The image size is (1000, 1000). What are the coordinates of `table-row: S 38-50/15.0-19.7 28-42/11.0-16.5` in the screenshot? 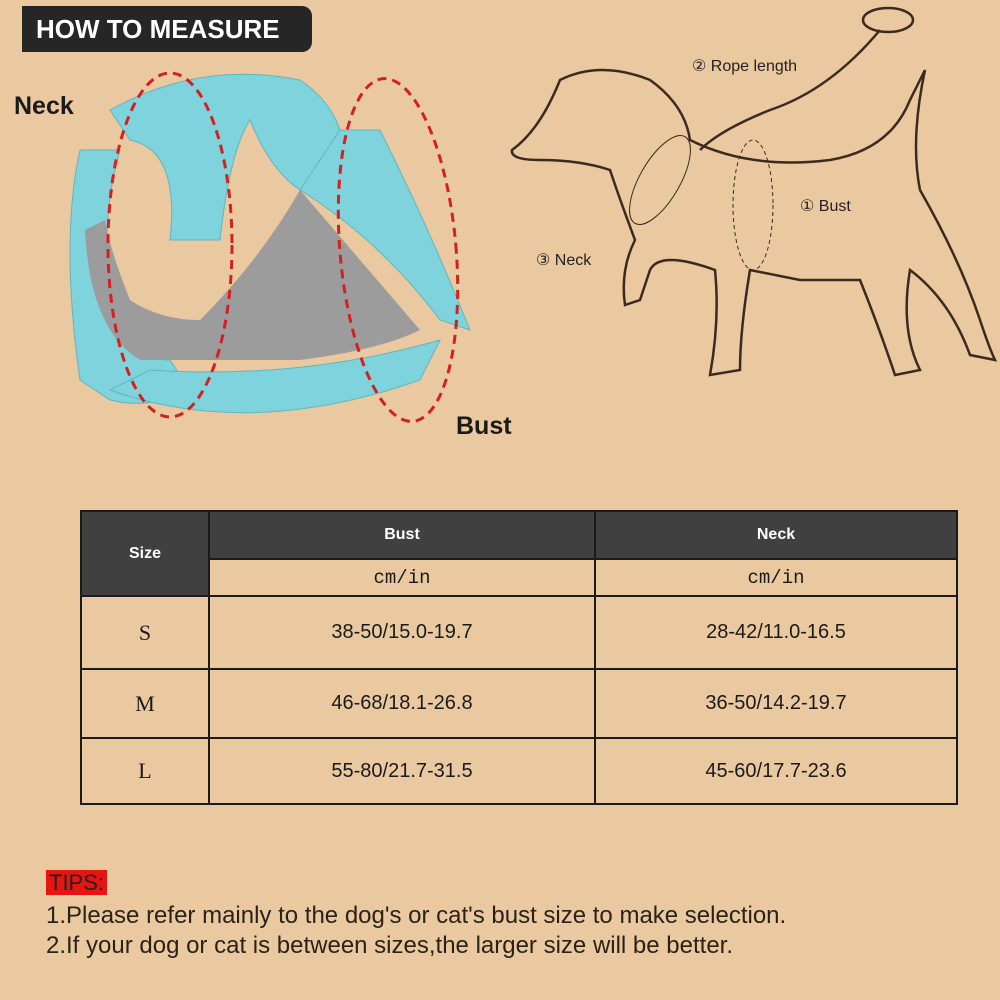 It's located at (519, 632).